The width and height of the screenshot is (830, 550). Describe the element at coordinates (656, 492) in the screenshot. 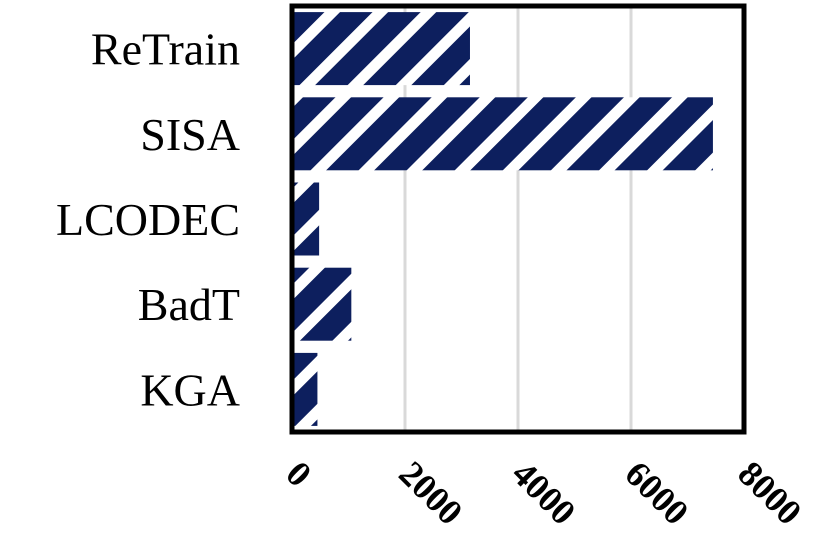

I see `x-tick-label-6000: 6000` at that location.